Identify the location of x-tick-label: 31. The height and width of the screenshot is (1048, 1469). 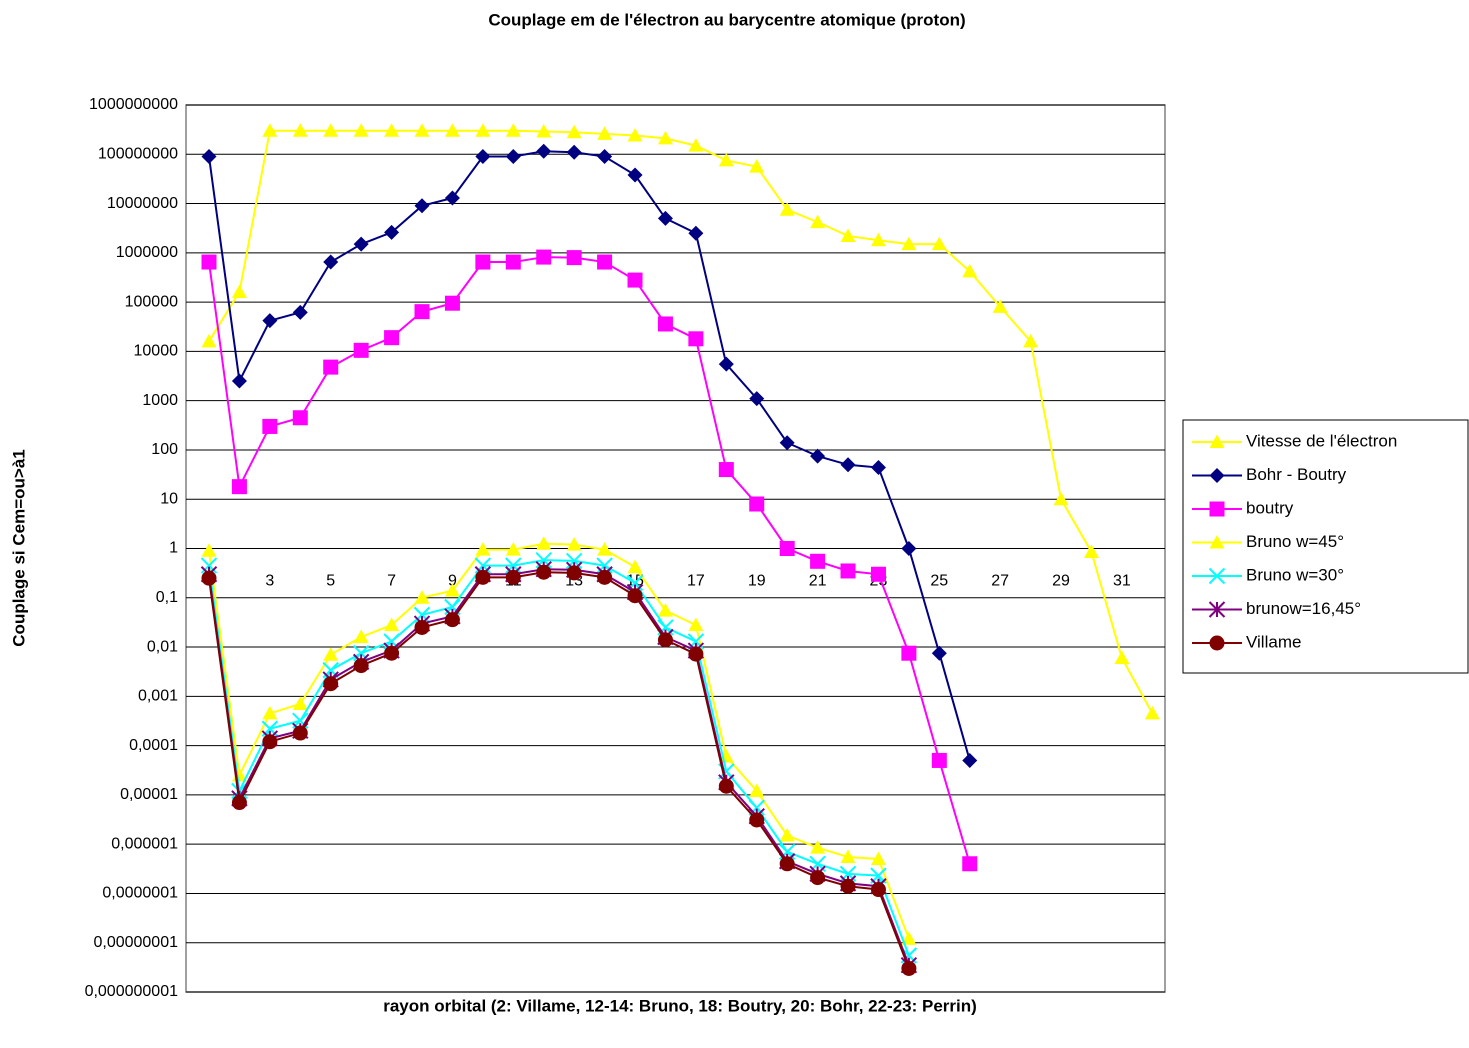
(1122, 581).